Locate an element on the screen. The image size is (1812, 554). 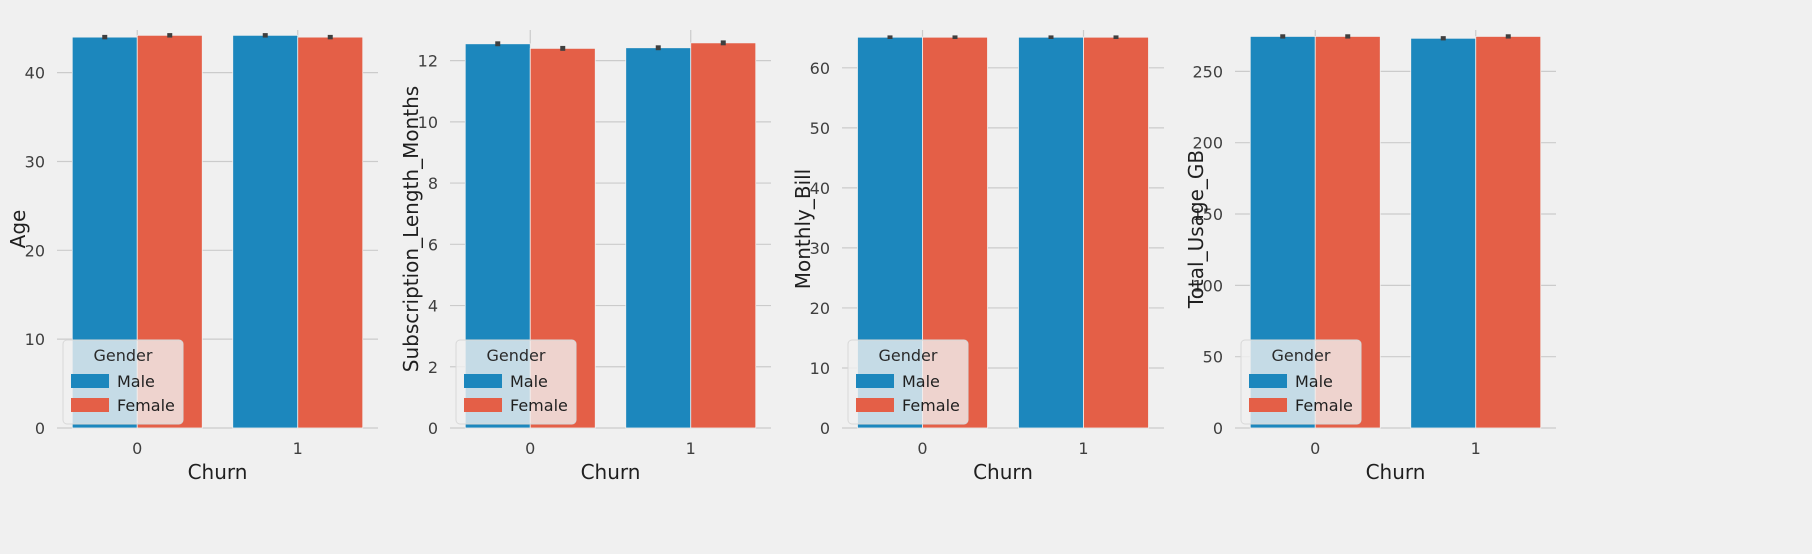
y-tick-label: 250 is located at coordinates (1207, 71).